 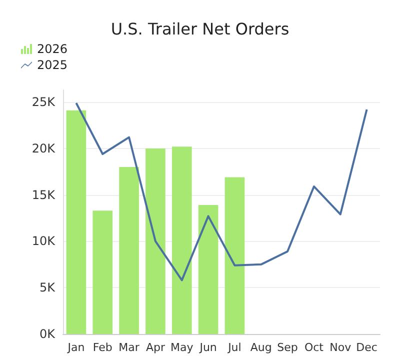 What do you see at coordinates (44, 148) in the screenshot?
I see `y-tick-label: 20K` at bounding box center [44, 148].